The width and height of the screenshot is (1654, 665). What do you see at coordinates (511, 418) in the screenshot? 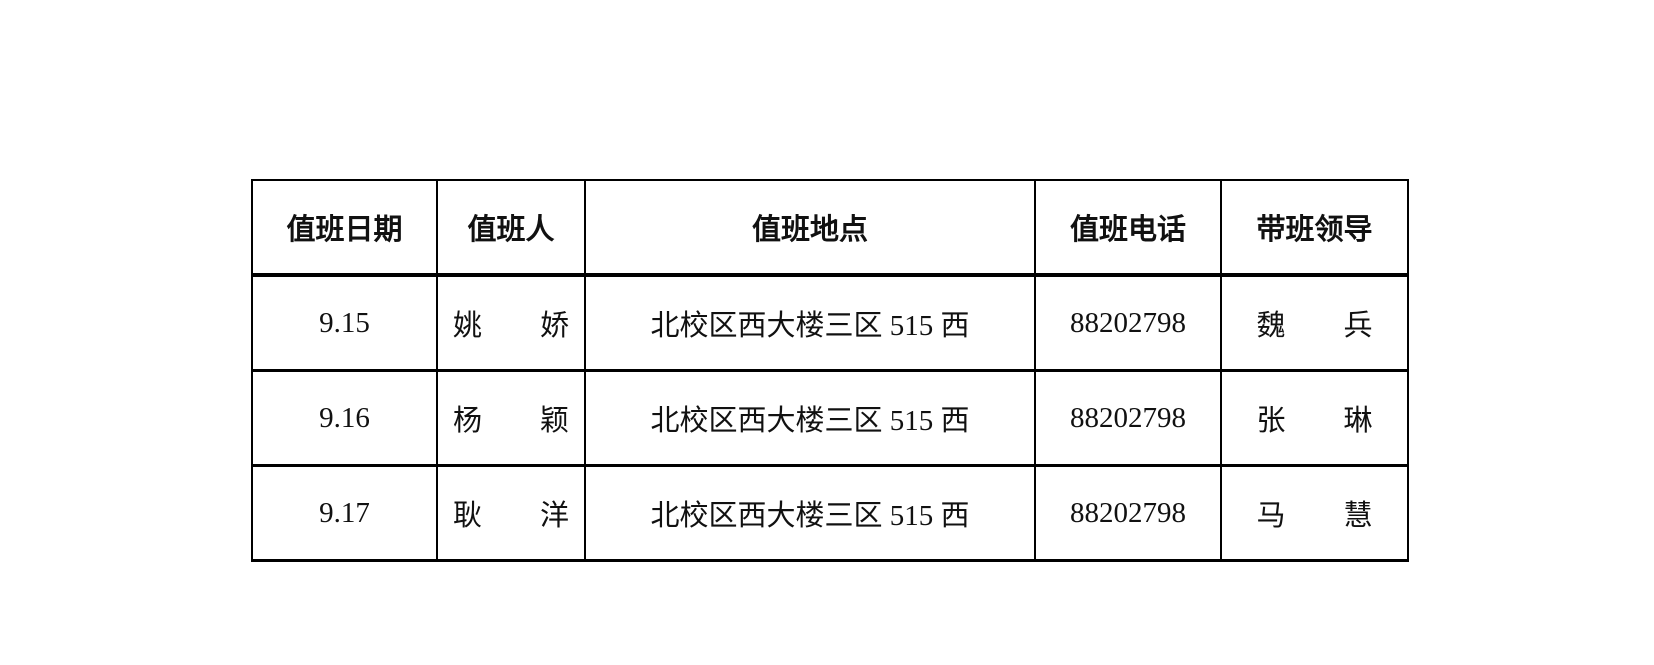
I see `cell-person: 杨 颖` at bounding box center [511, 418].